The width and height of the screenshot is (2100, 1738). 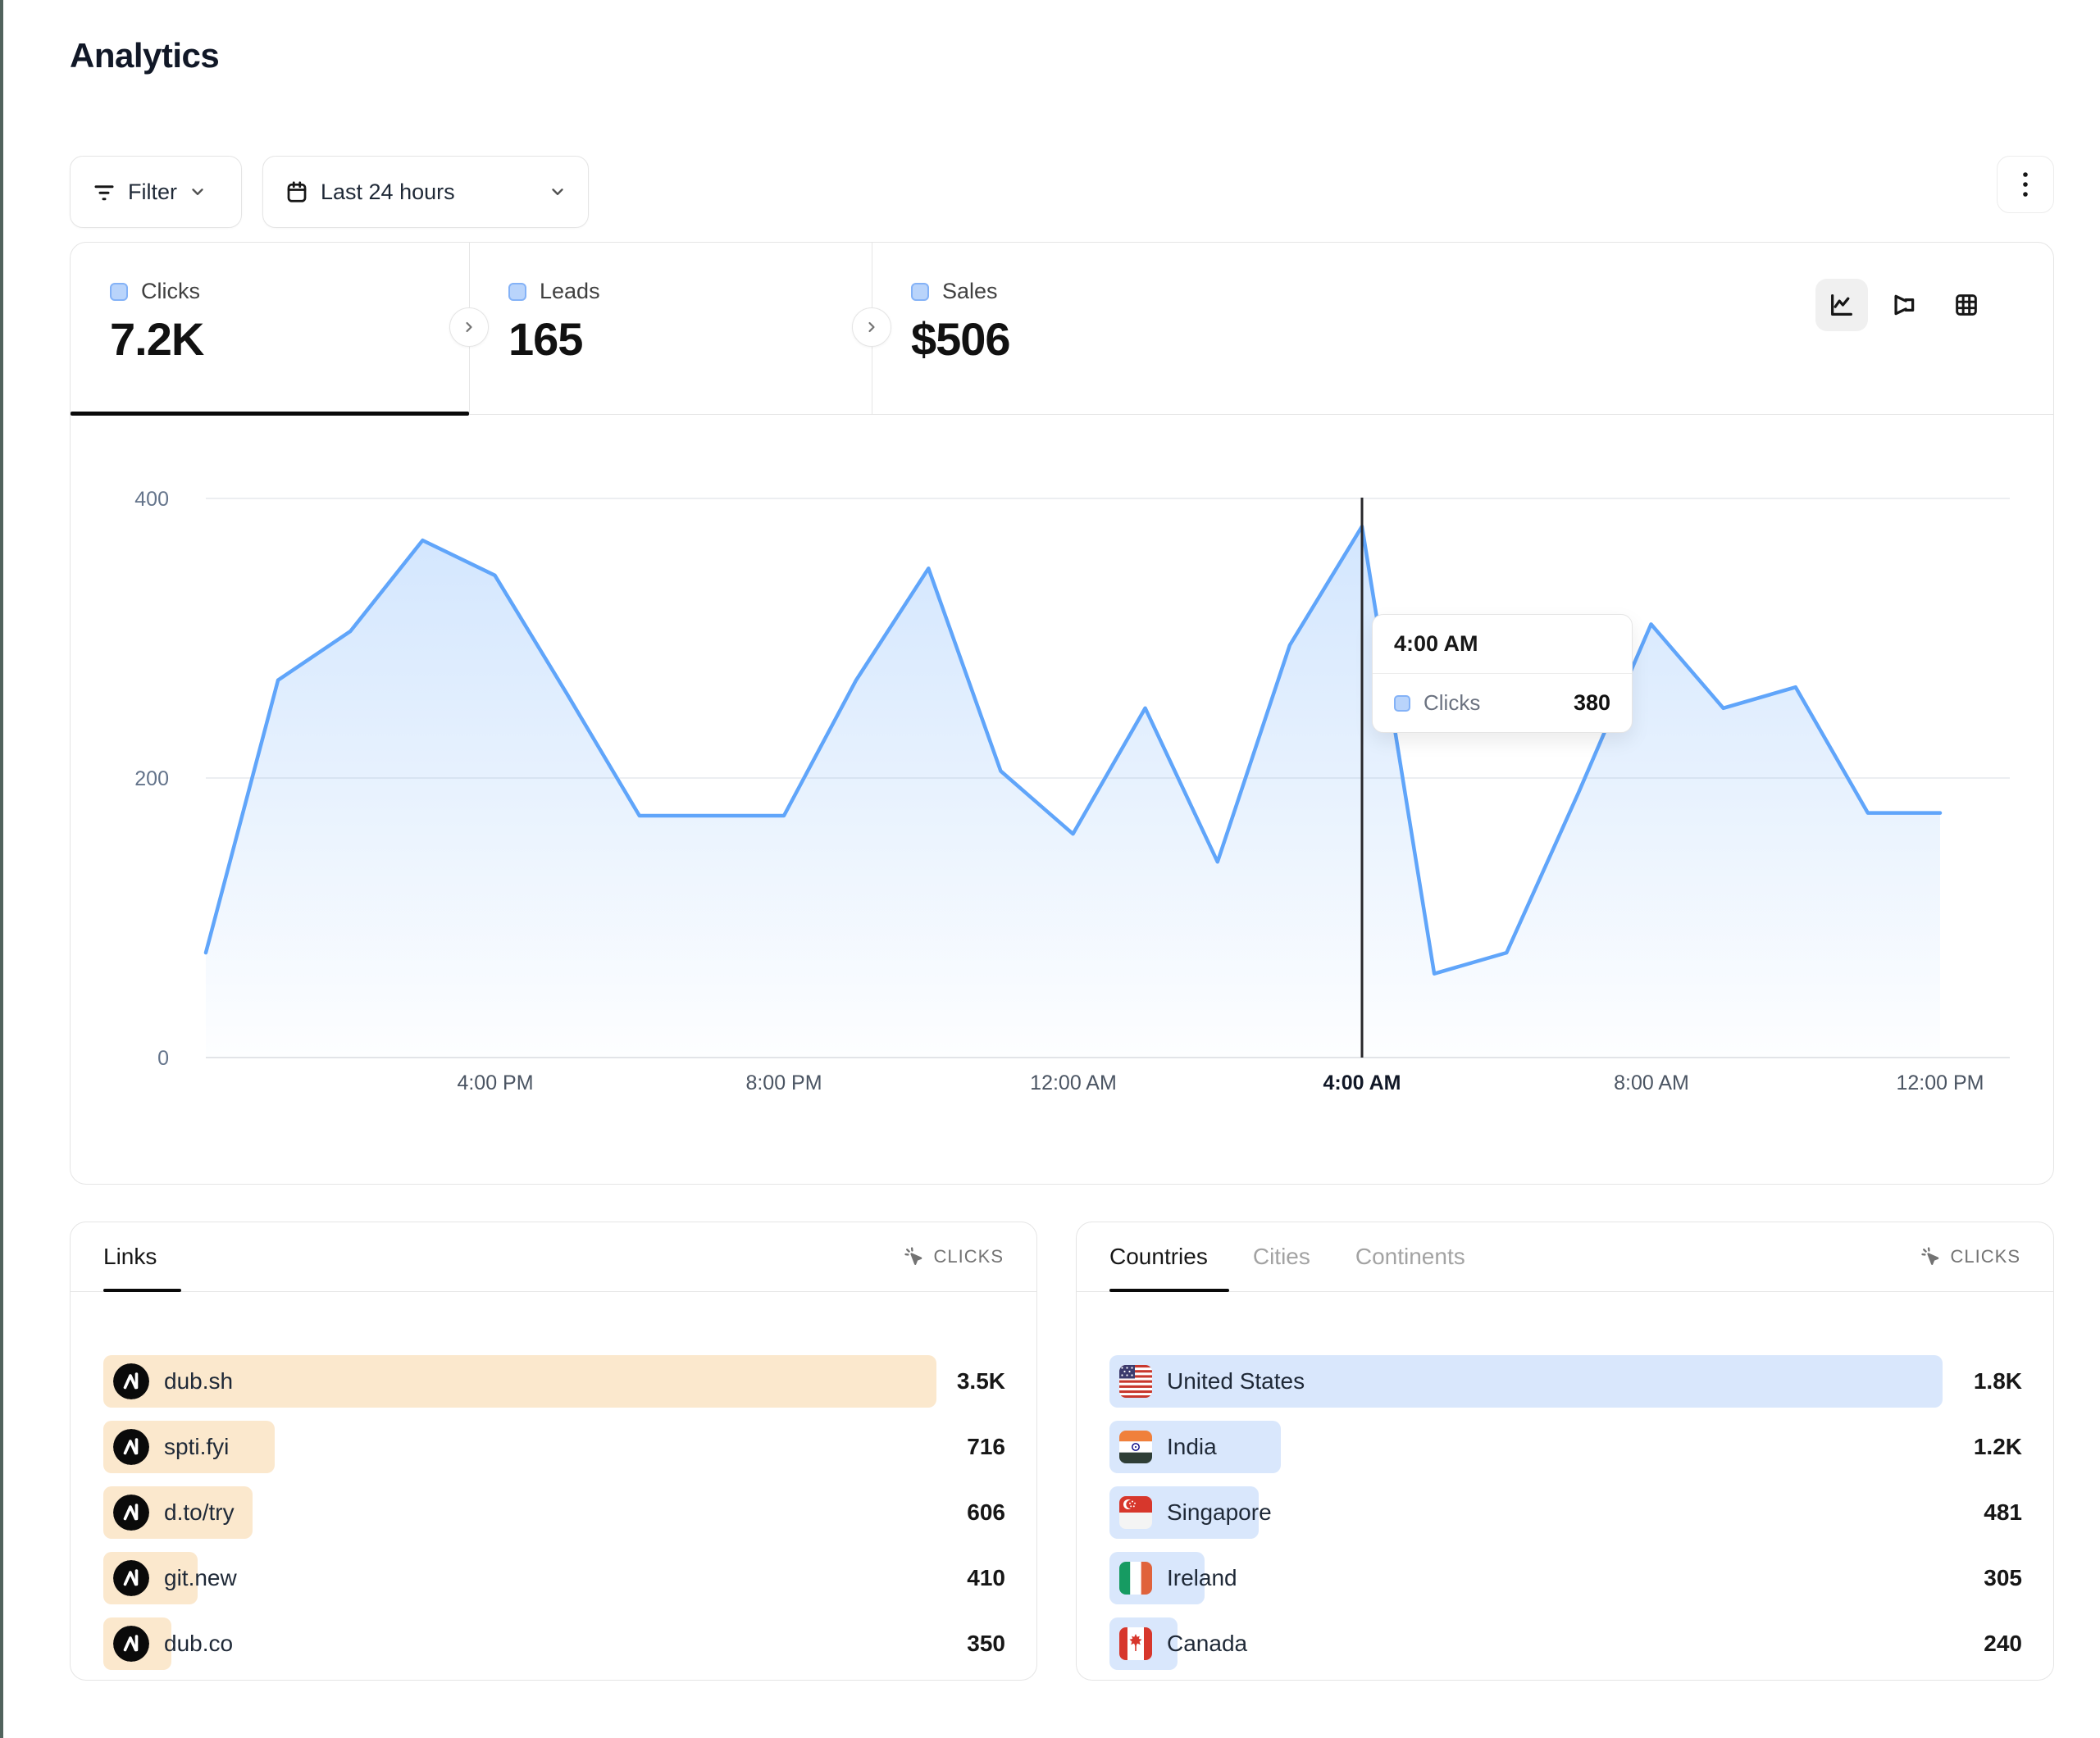 I want to click on leads-legend-icon, so click(x=517, y=291).